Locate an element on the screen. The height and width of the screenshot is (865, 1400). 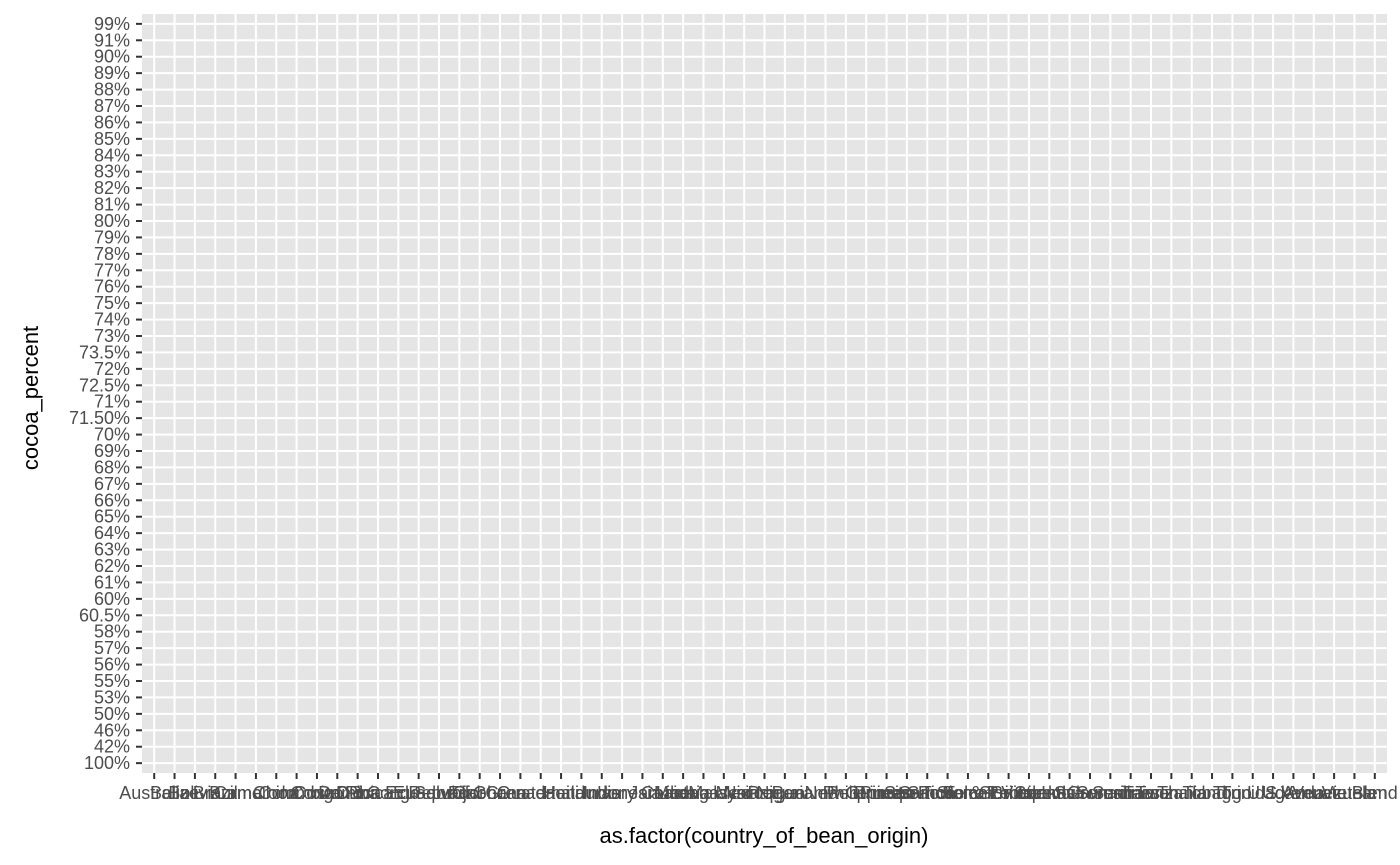
y-tick-label: 99% is located at coordinates (112, 24).